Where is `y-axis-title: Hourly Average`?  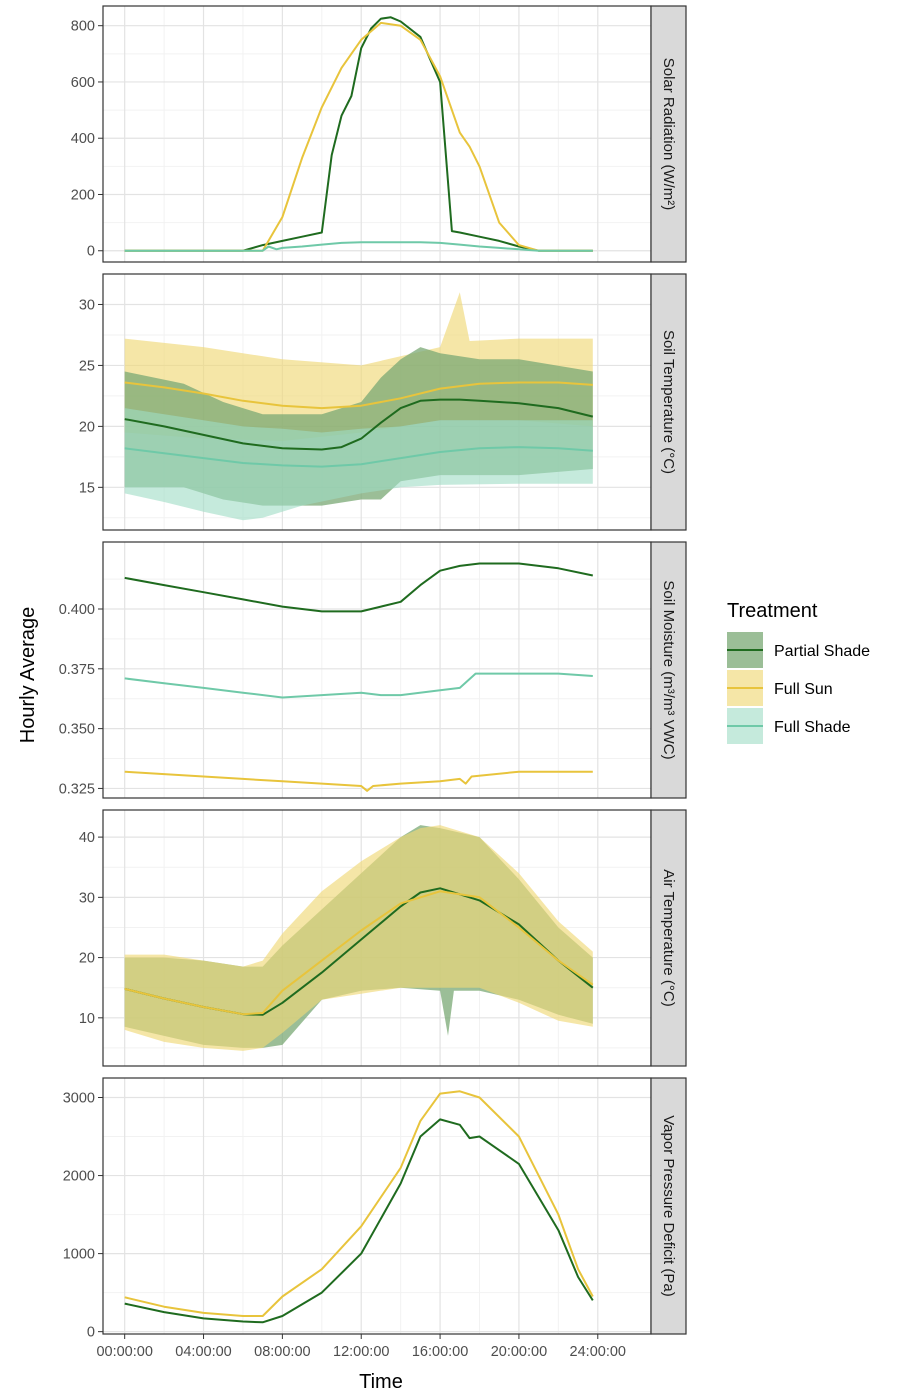 y-axis-title: Hourly Average is located at coordinates (28, 675).